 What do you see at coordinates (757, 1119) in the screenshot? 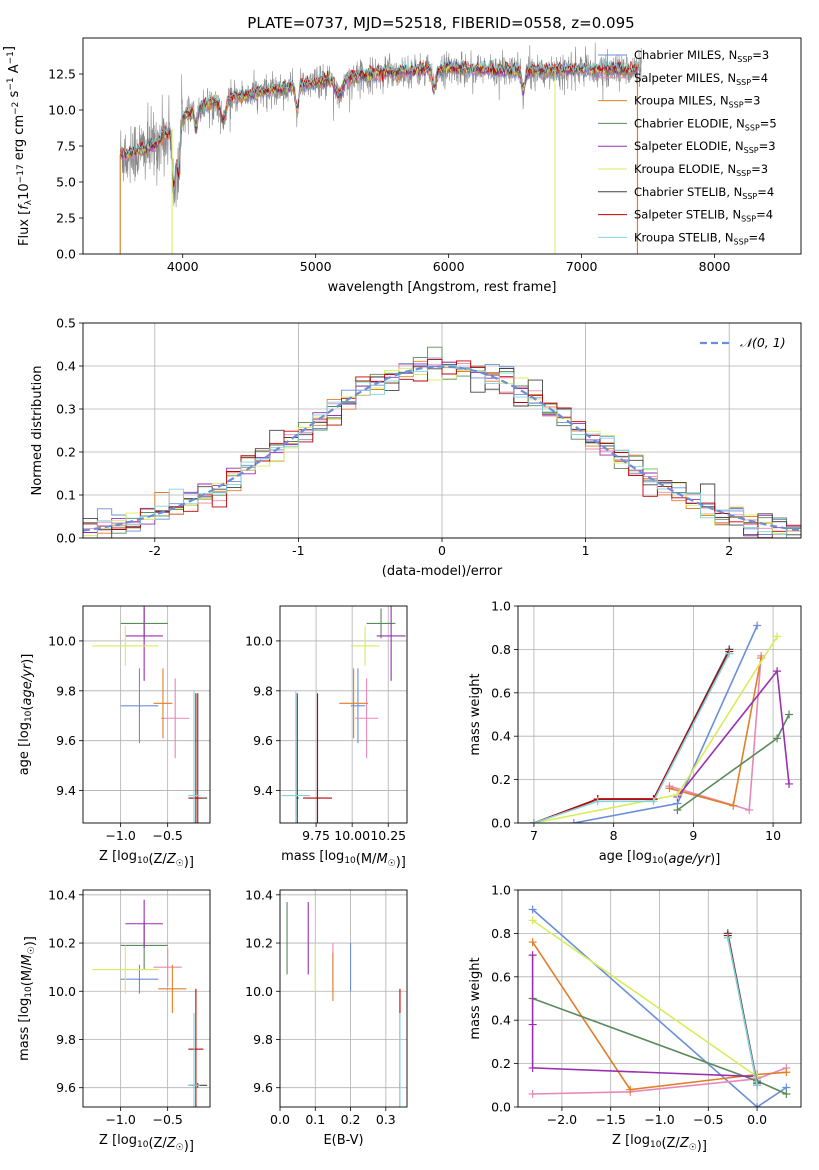
I see `x-tick-label: 0.0` at bounding box center [757, 1119].